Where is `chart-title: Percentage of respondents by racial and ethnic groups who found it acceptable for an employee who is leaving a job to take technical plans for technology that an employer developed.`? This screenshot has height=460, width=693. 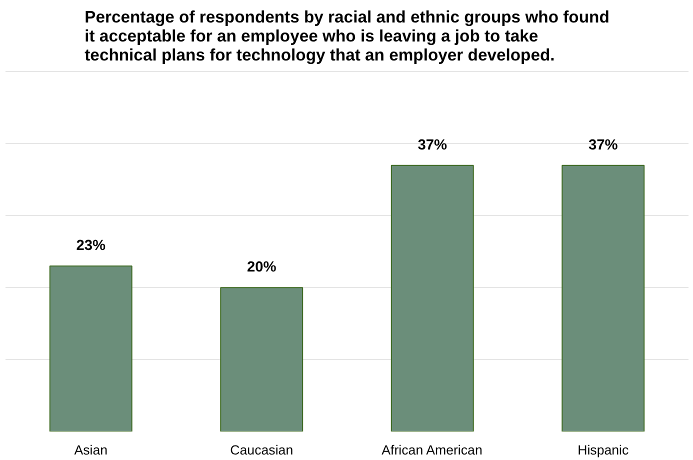 chart-title: Percentage of respondents by racial and ethnic groups who found it acceptable for an employee who is leaving a job to take technical plans for technology that an employer developed. is located at coordinates (347, 36).